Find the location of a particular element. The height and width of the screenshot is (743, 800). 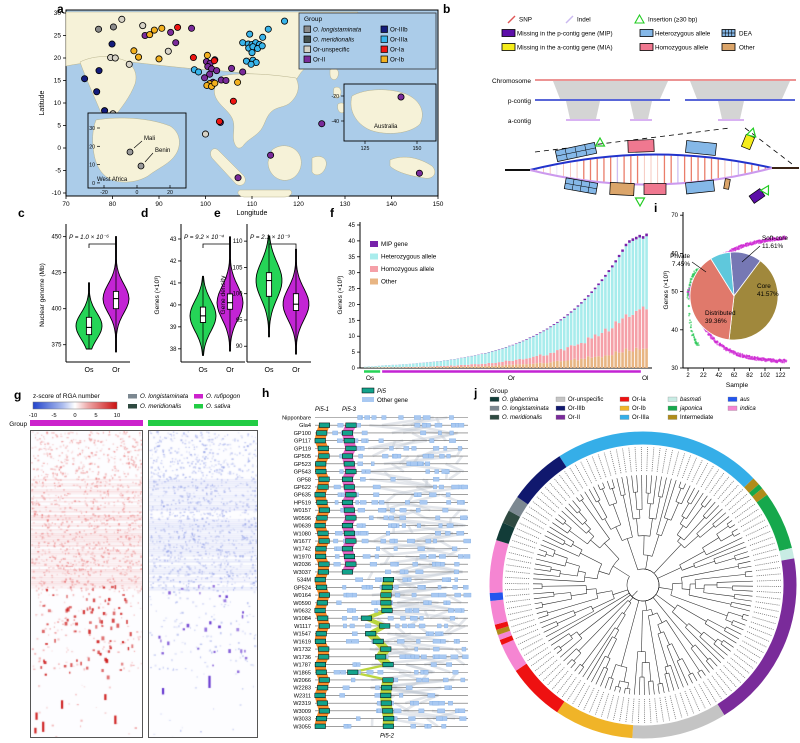

sample-point-OrII is located at coordinates (243, 72).